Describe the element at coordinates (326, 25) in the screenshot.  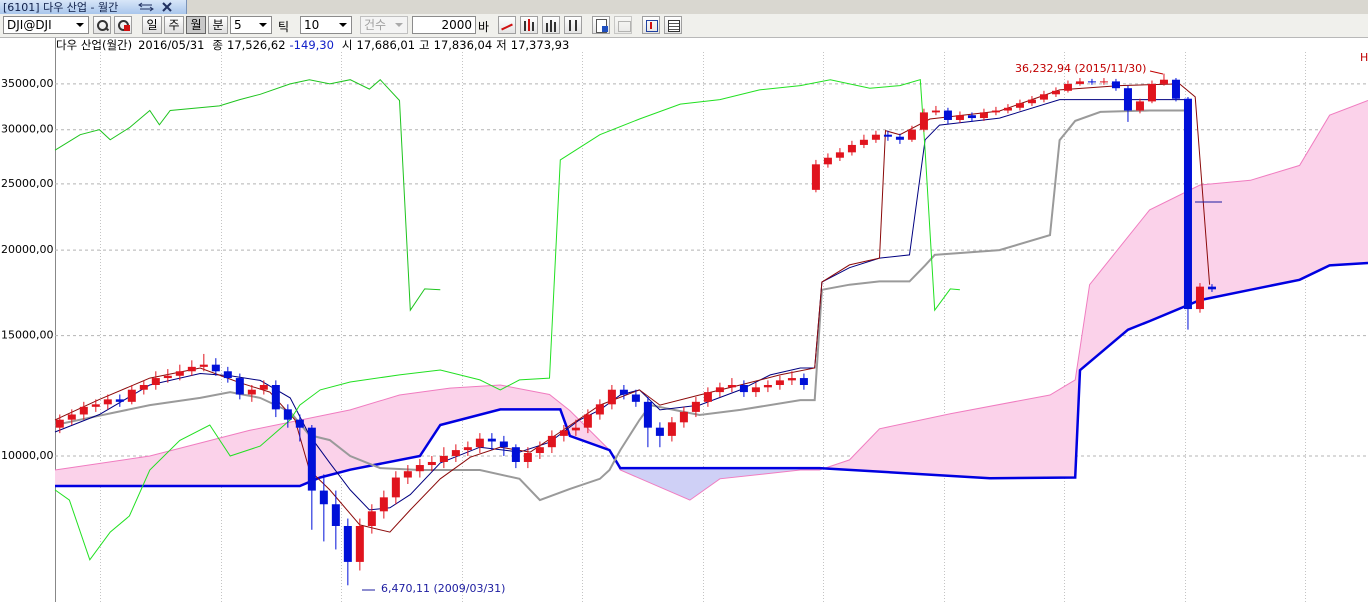
I see `tick-combo: 10` at that location.